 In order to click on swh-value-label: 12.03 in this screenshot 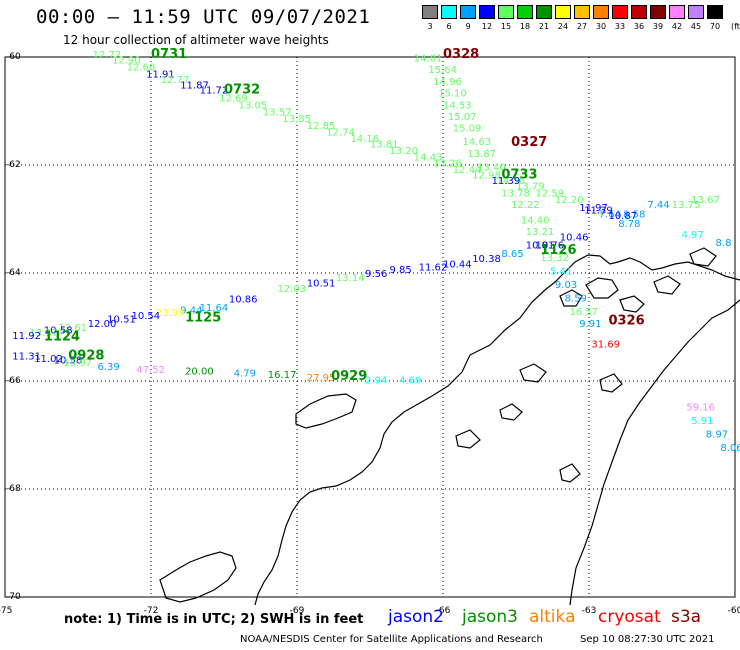, I will do `click(292, 289)`.